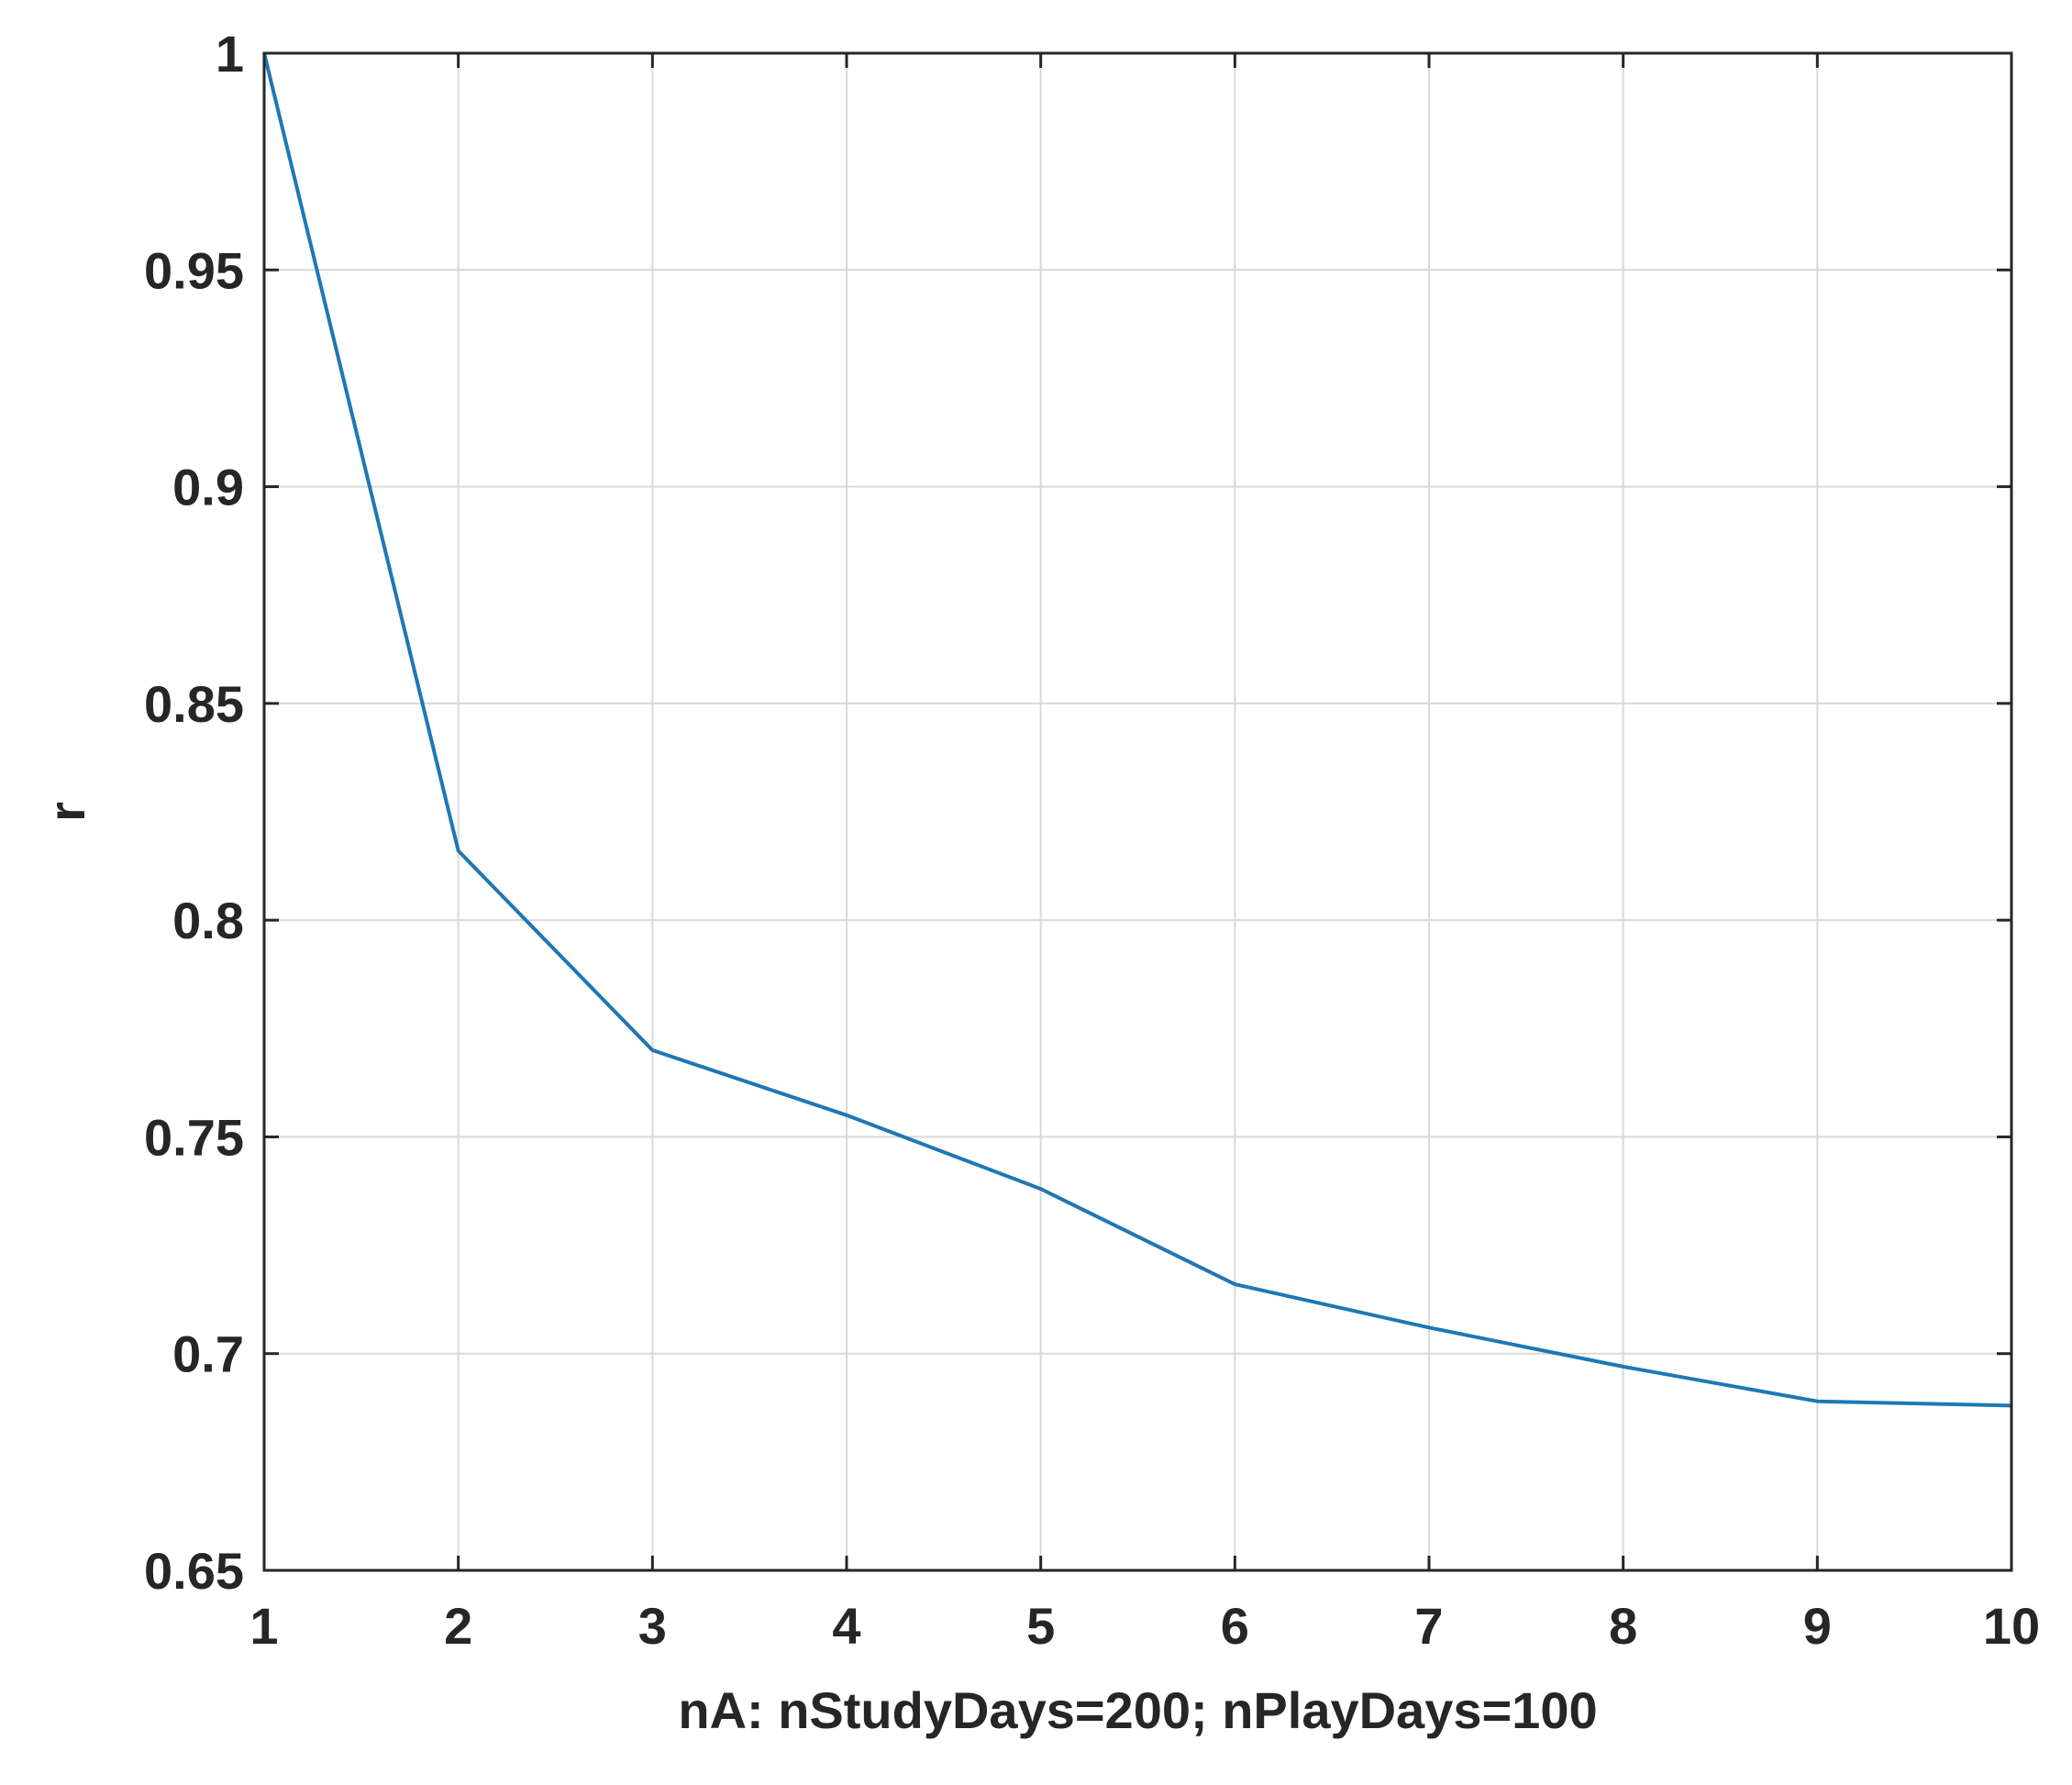 The height and width of the screenshot is (1785, 2072). Describe the element at coordinates (208, 487) in the screenshot. I see `y-tick-label: 0.9` at that location.